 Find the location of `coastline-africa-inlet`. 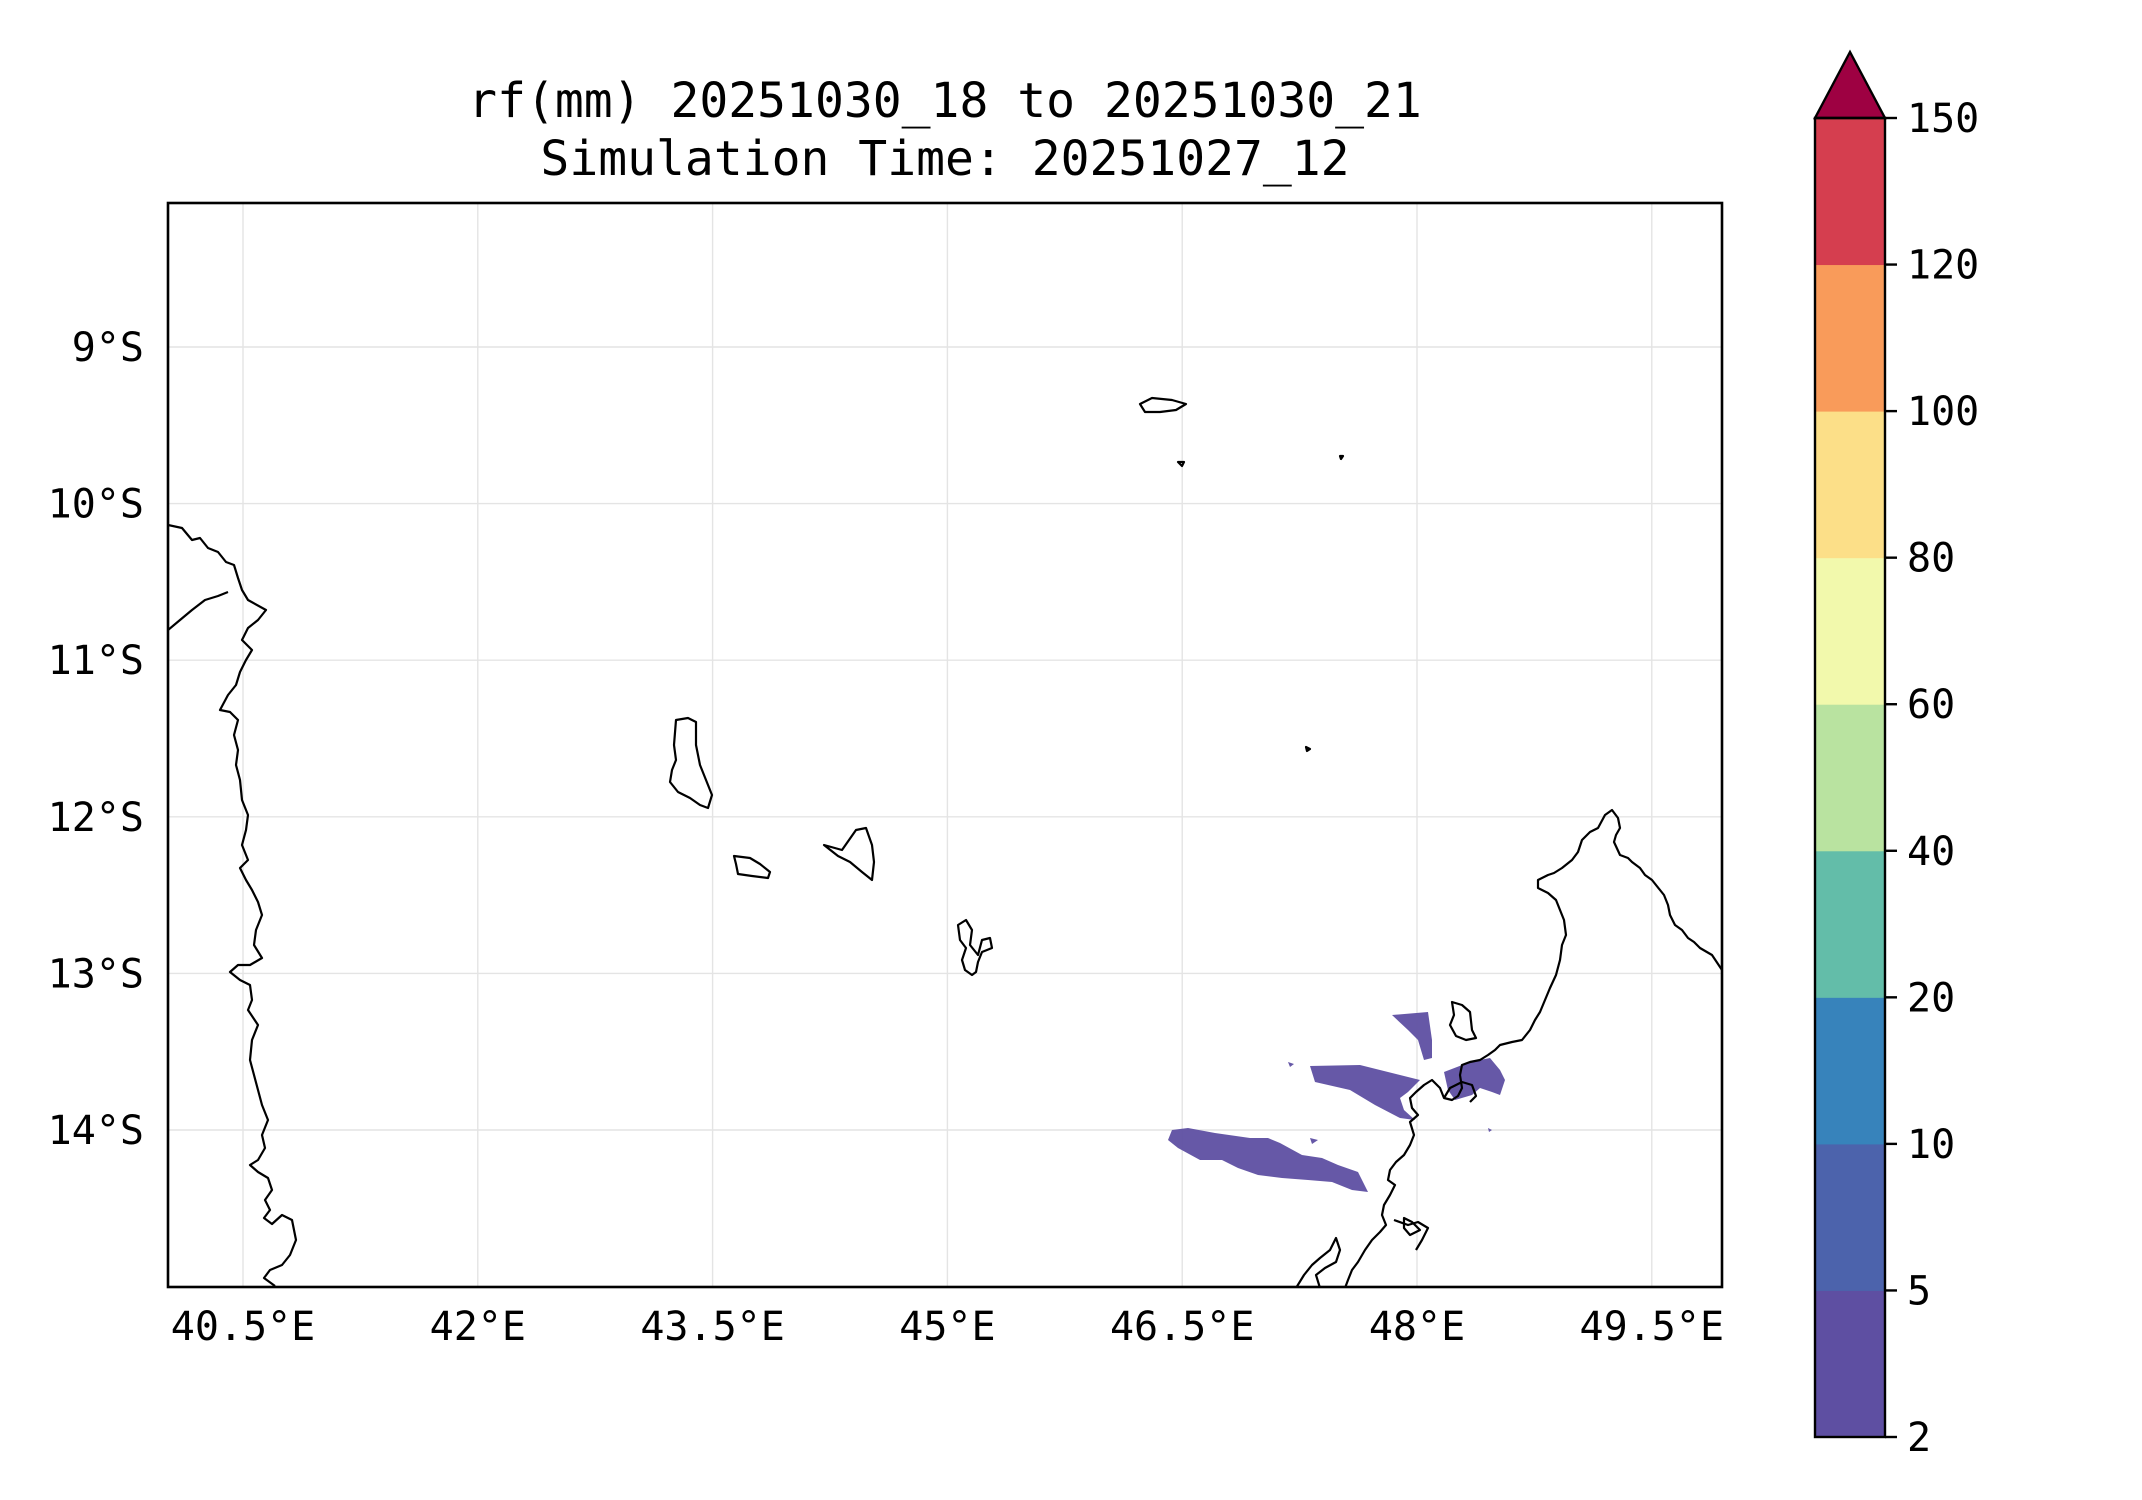

coastline-africa-inlet is located at coordinates (198, 610).